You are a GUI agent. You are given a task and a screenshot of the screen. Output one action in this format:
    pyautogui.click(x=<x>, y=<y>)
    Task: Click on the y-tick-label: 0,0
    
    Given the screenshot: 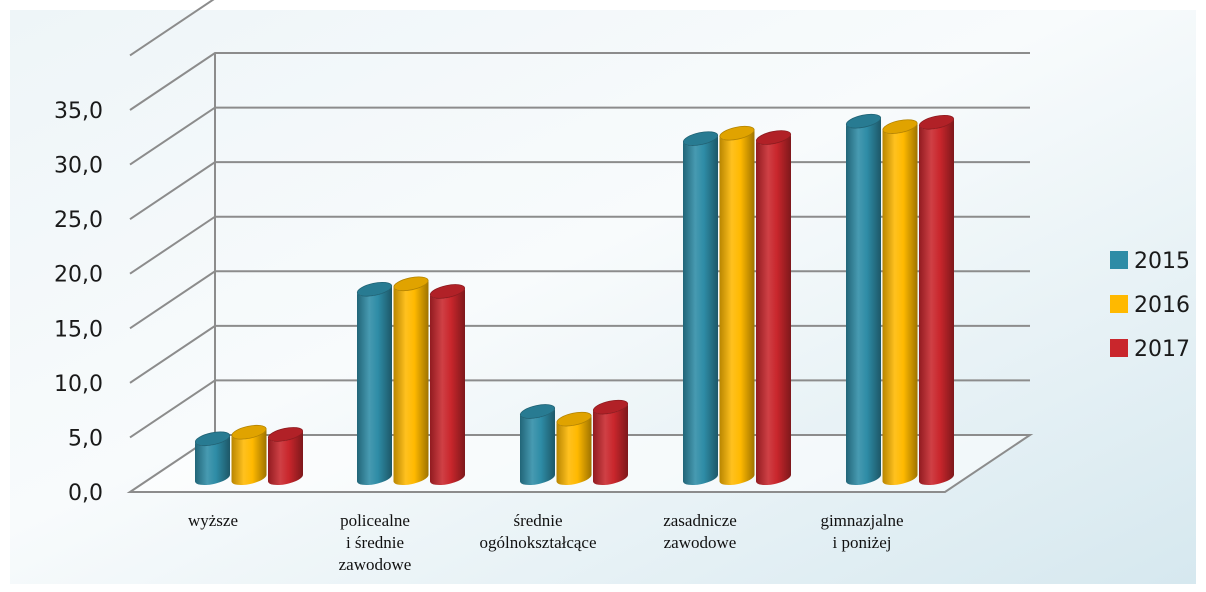 What is the action you would take?
    pyautogui.click(x=85, y=493)
    